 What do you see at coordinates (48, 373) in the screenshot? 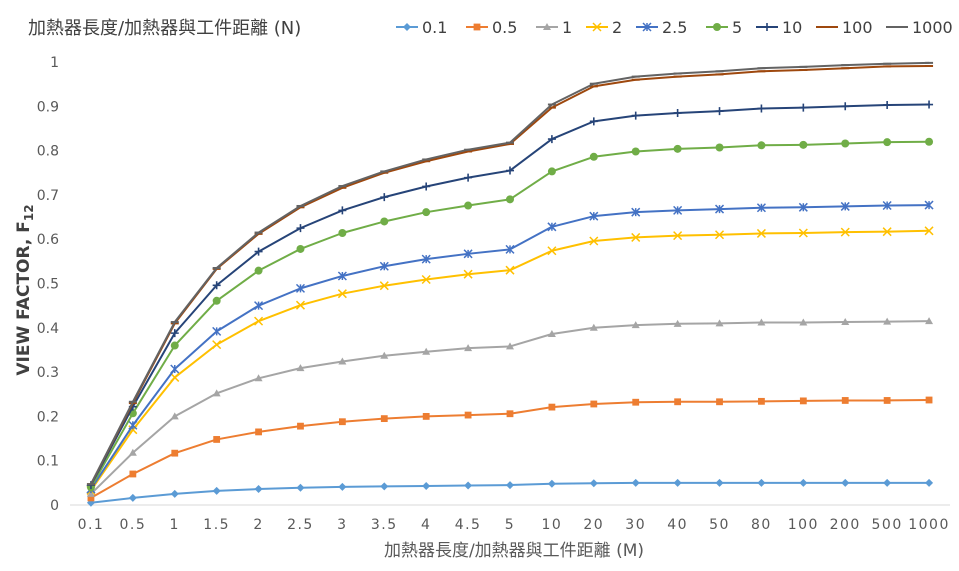
I see `y-tick-label: 0.3` at bounding box center [48, 373].